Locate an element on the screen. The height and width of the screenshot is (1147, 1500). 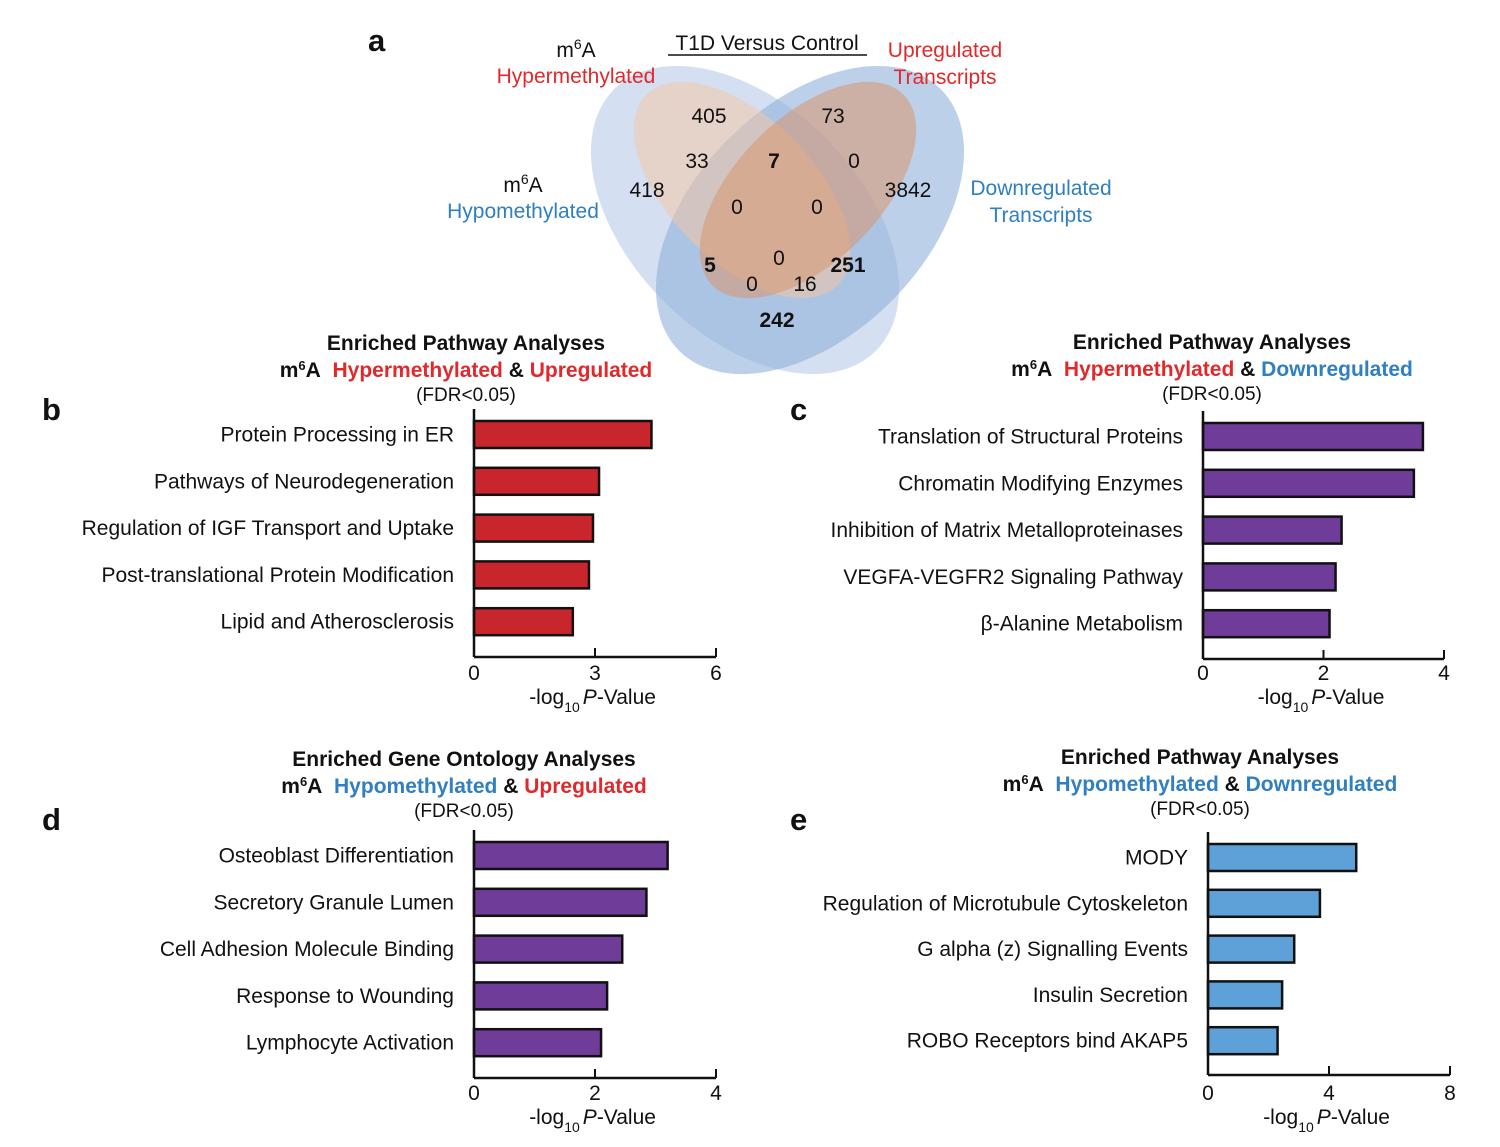
panel-label-d: d is located at coordinates (51, 819).